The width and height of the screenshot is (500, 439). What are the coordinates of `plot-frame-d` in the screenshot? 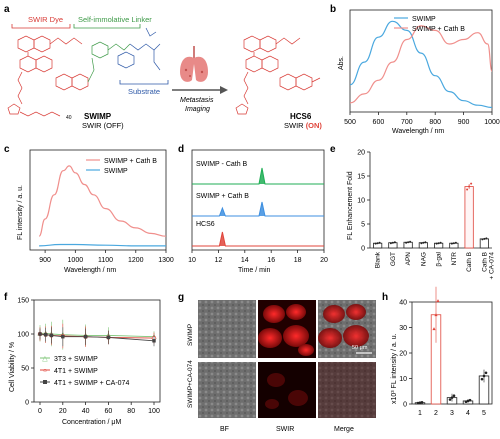 It's located at (258, 200).